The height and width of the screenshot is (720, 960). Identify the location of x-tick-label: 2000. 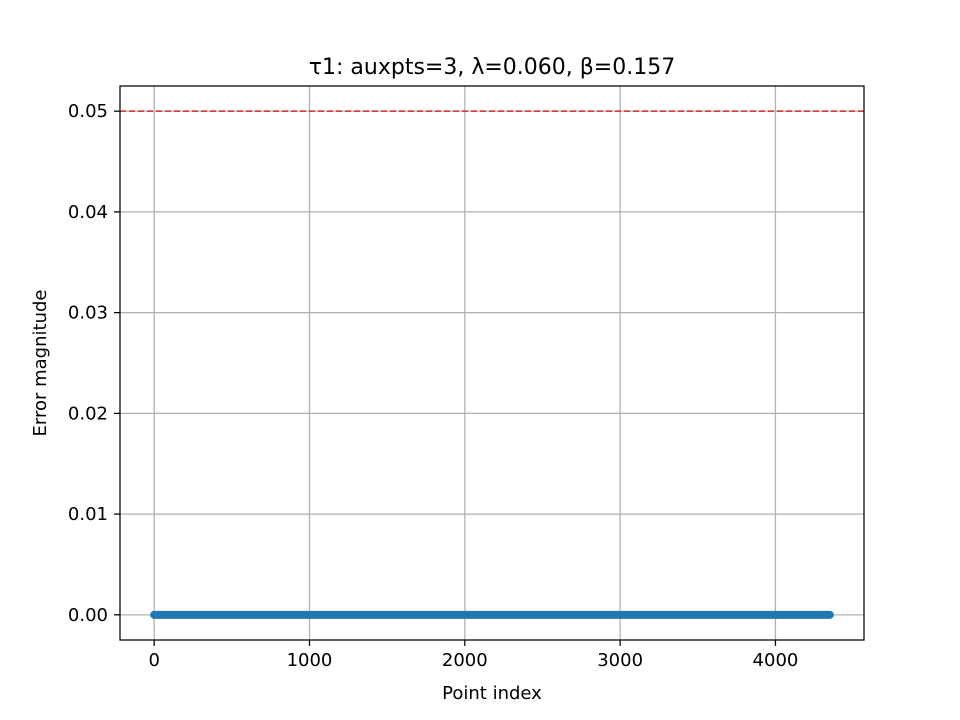
(465, 660).